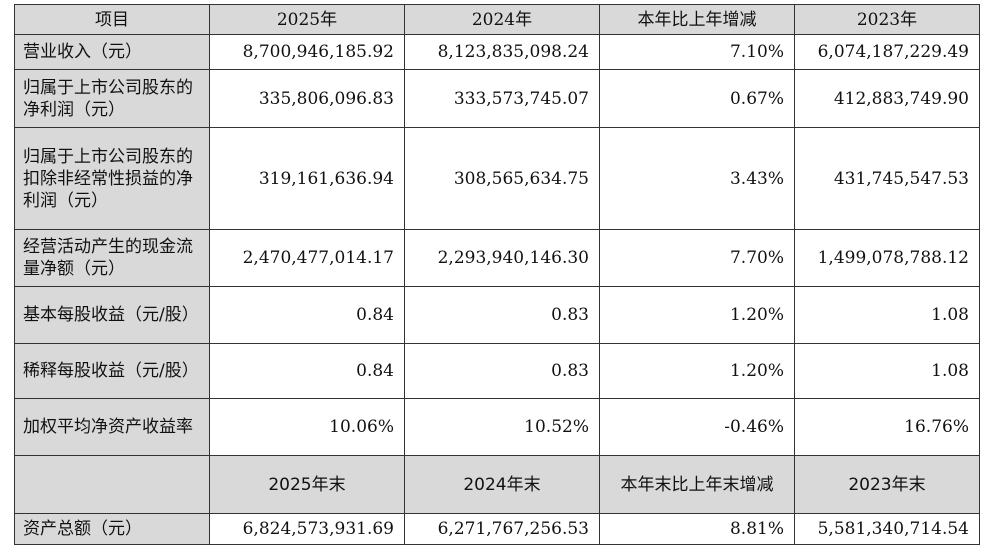  Describe the element at coordinates (697, 19) in the screenshot. I see `header-change: 本年比上年增减` at that location.